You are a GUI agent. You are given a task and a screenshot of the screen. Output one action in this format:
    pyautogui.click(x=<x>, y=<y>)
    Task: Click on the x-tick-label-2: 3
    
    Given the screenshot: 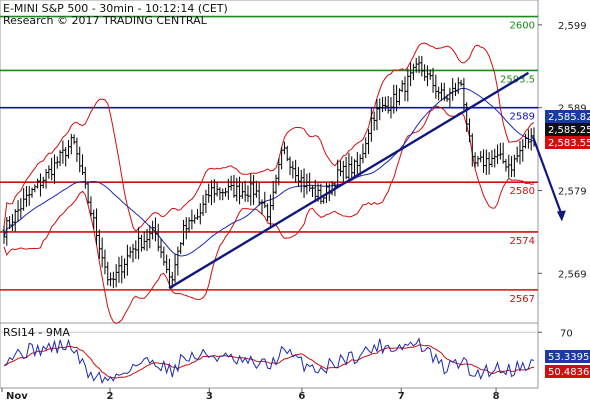 What is the action you would take?
    pyautogui.click(x=209, y=395)
    